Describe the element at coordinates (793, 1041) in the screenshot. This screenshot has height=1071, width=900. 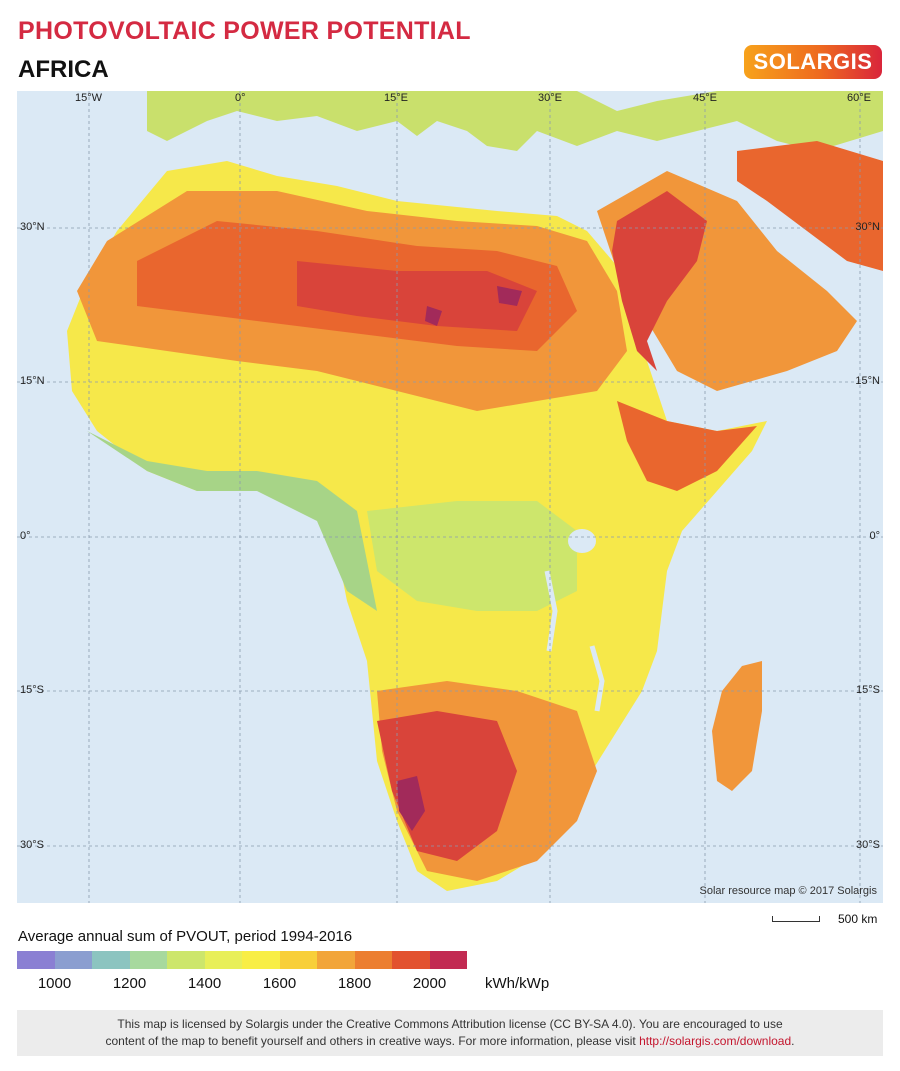
I see `license-line-2-end: .` at that location.